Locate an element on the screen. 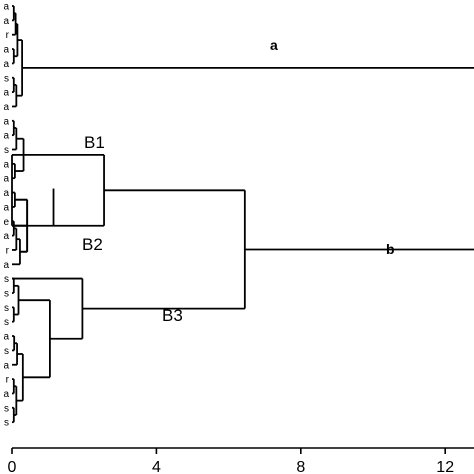 This screenshot has width=474, height=474. cluster-label-b3: B3 is located at coordinates (172, 315).